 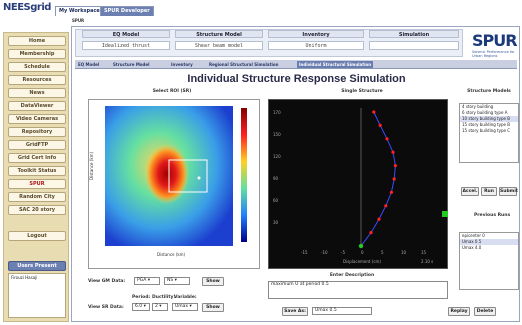 What do you see at coordinates (473, 235) in the screenshot?
I see `previous-run-item: epicenter 0` at bounding box center [473, 235].